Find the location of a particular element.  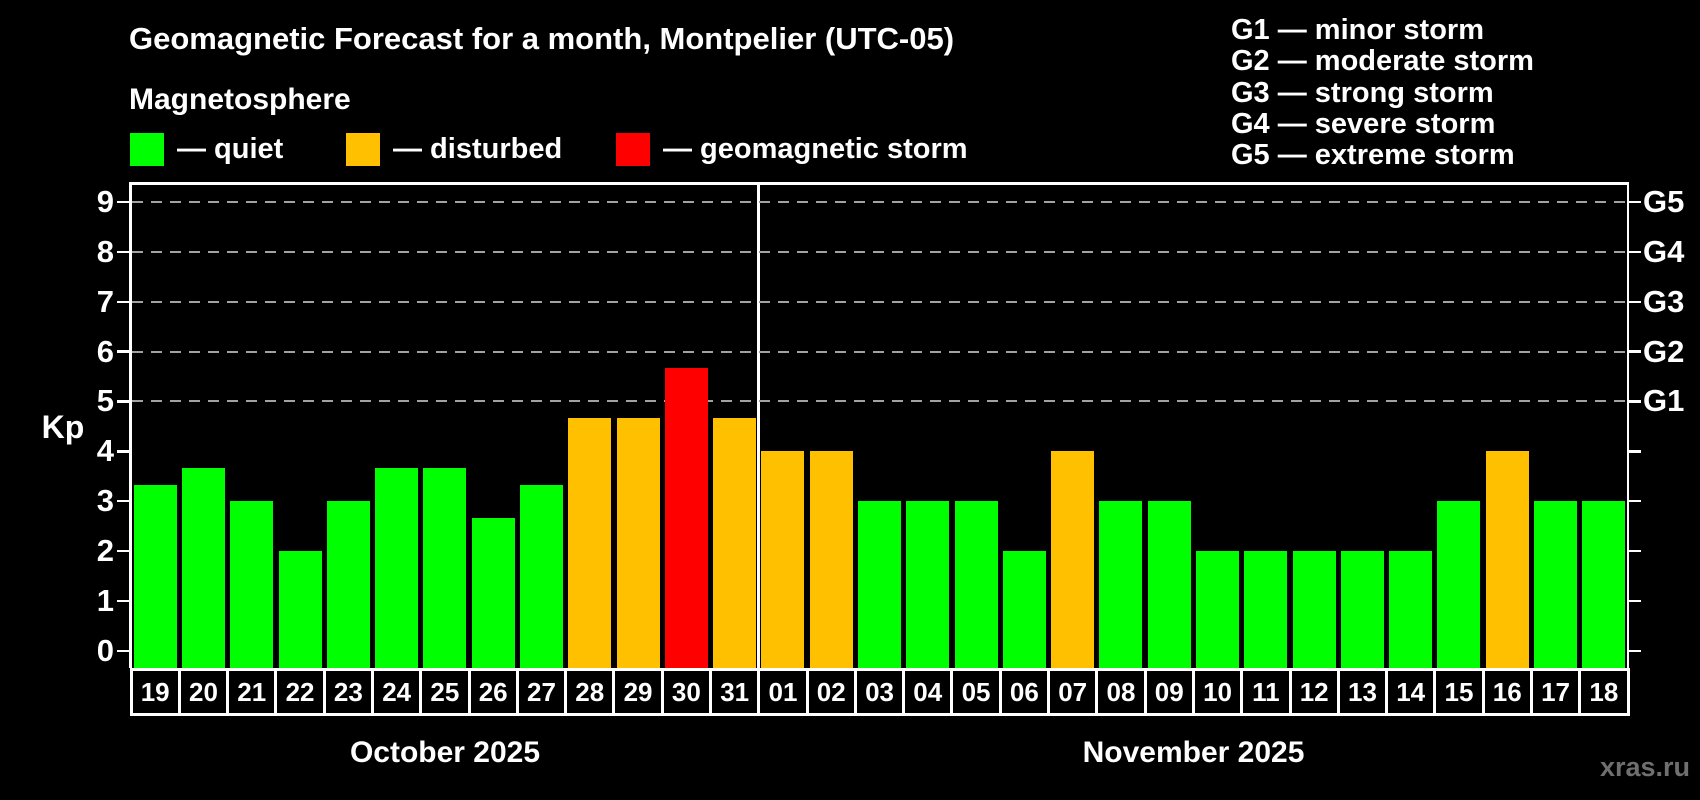

legend-item-label: — quiet is located at coordinates (230, 149).